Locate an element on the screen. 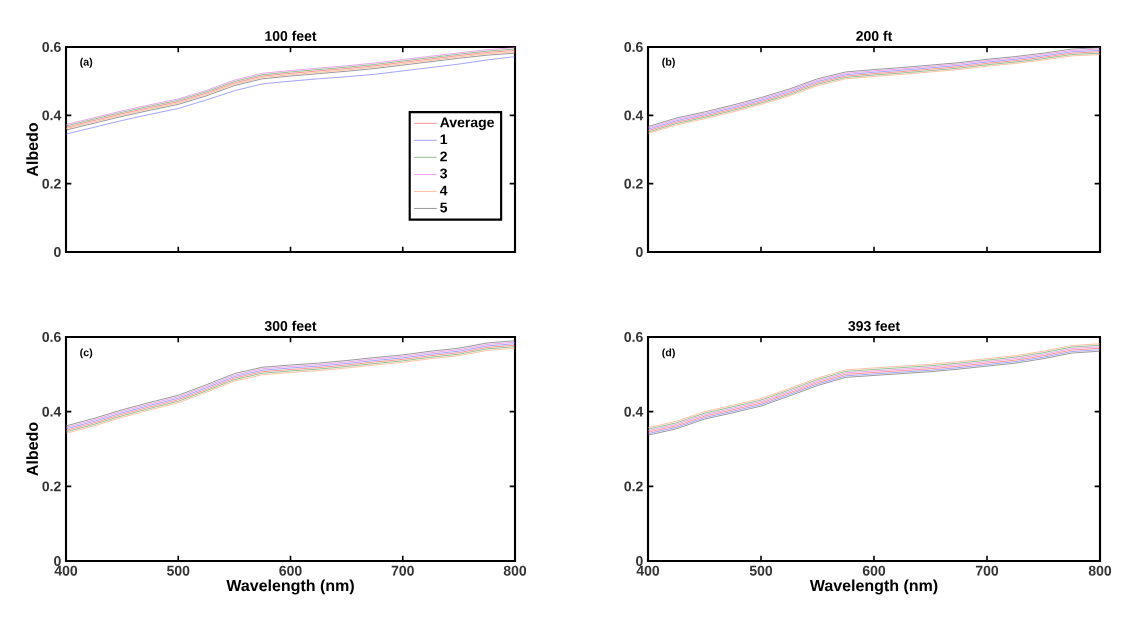  legend-label: 3 is located at coordinates (444, 173).